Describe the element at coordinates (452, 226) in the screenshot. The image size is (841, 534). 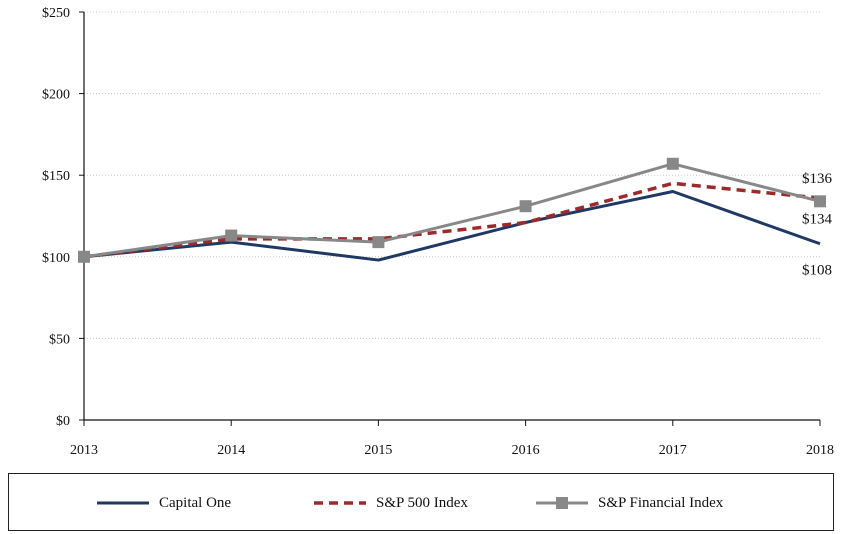
I see `series-line-capital-one` at that location.